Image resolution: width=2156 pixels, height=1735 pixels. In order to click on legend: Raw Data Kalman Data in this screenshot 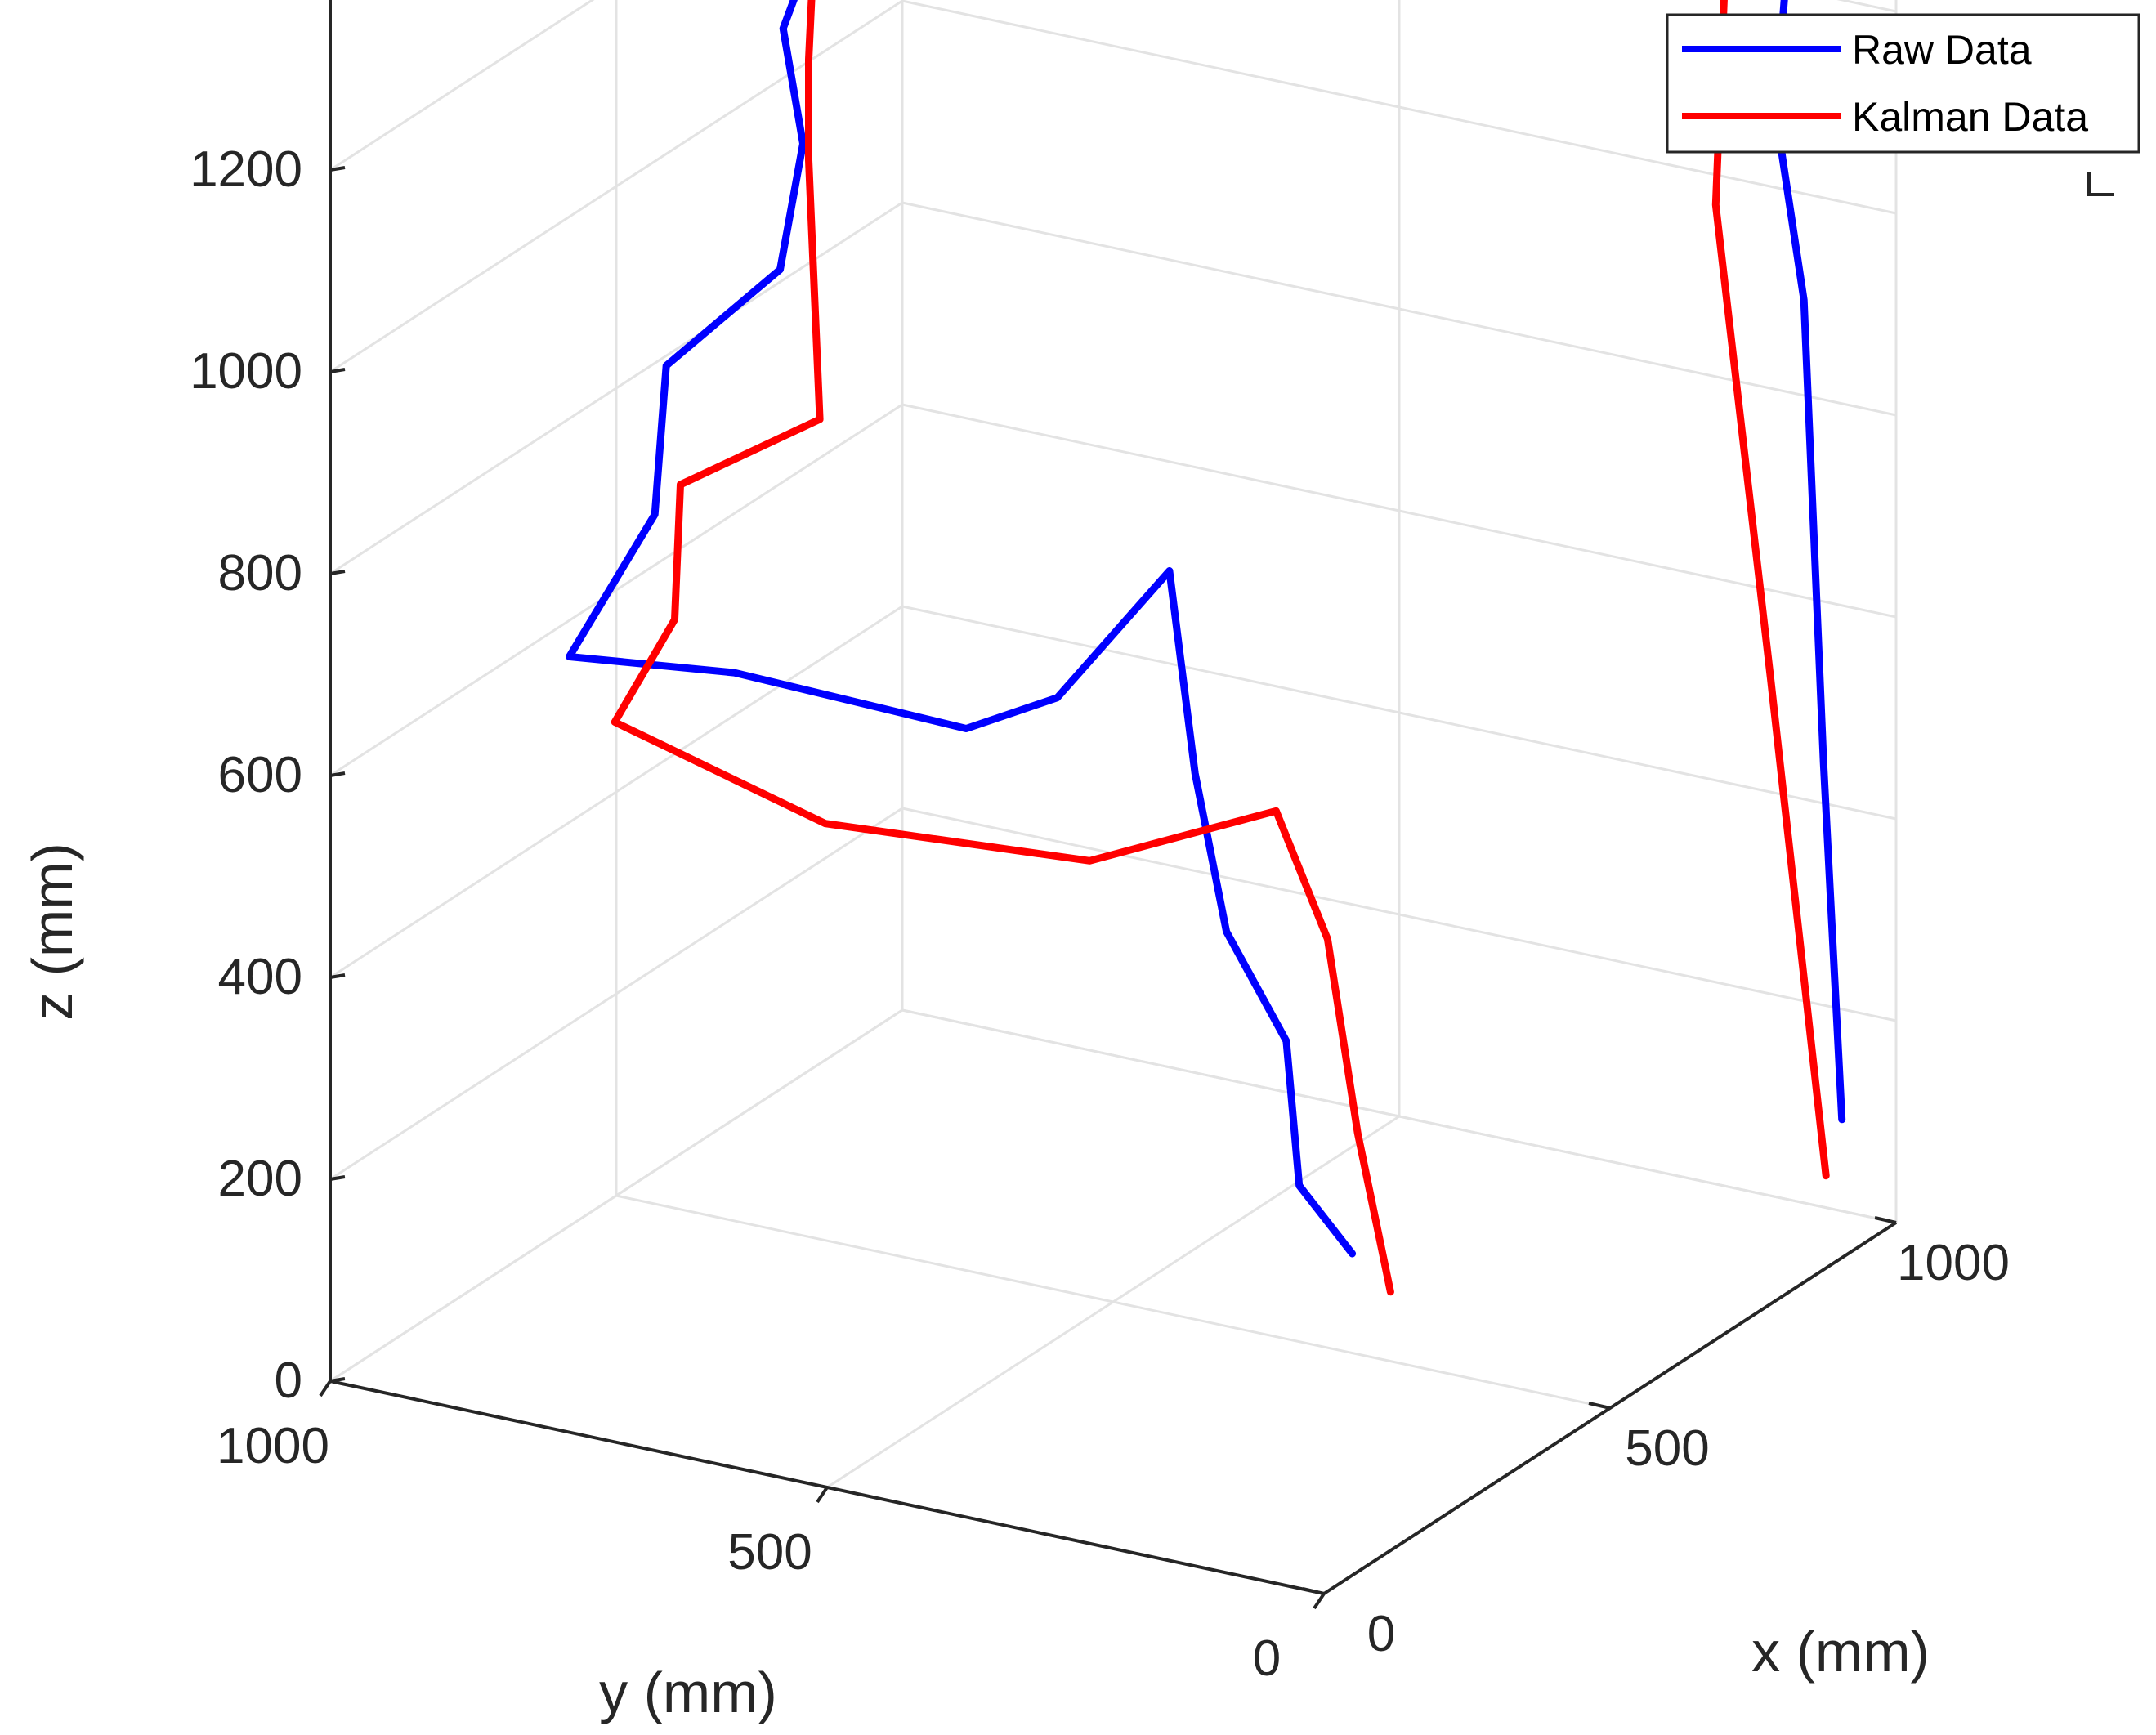, I will do `click(1903, 83)`.